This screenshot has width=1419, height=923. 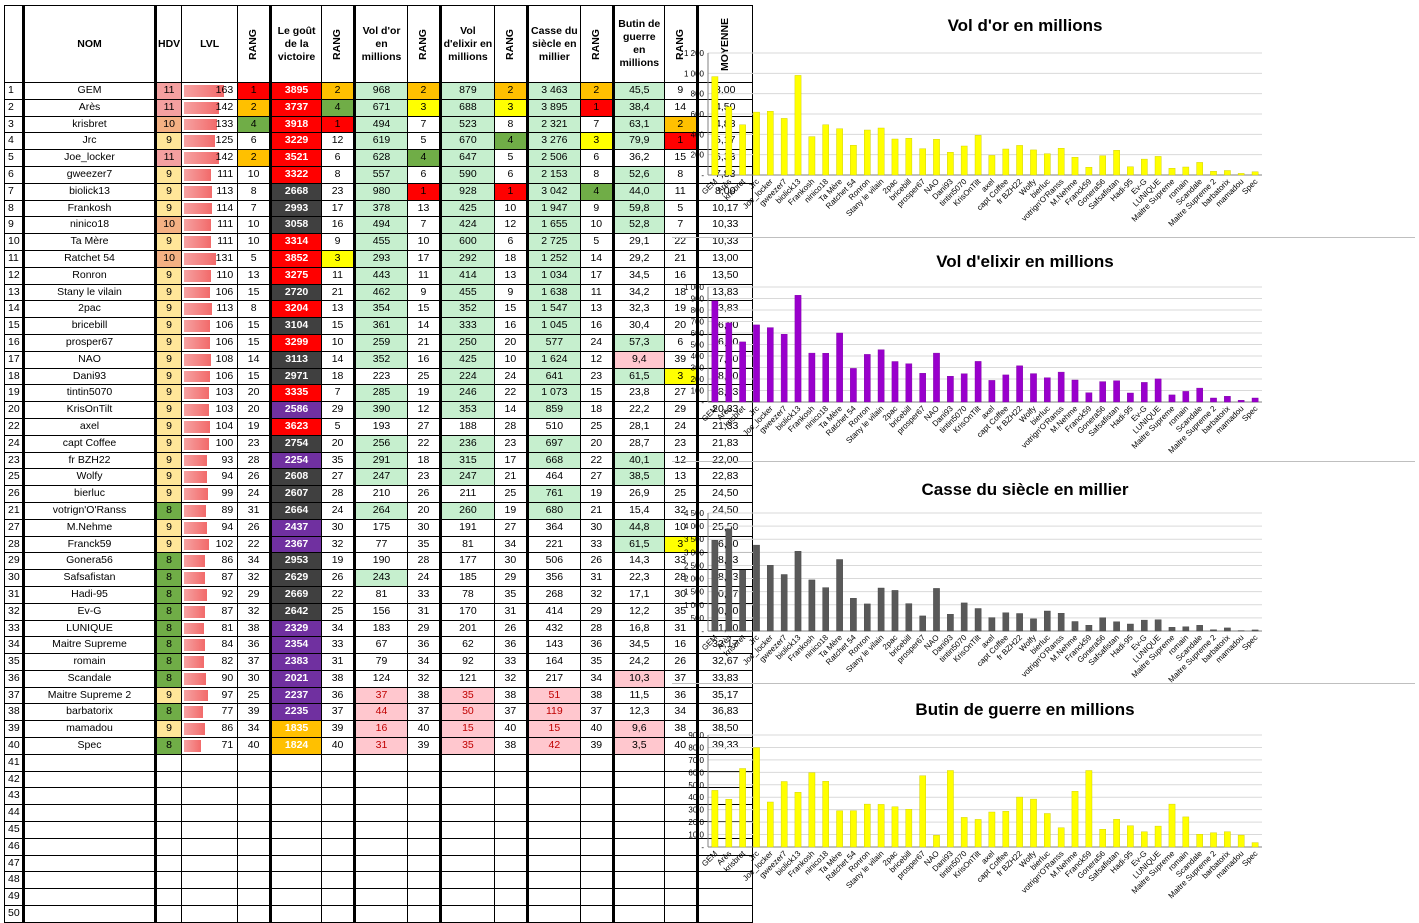 What do you see at coordinates (698, 155) in the screenshot?
I see `y-tick-label: 200` at bounding box center [698, 155].